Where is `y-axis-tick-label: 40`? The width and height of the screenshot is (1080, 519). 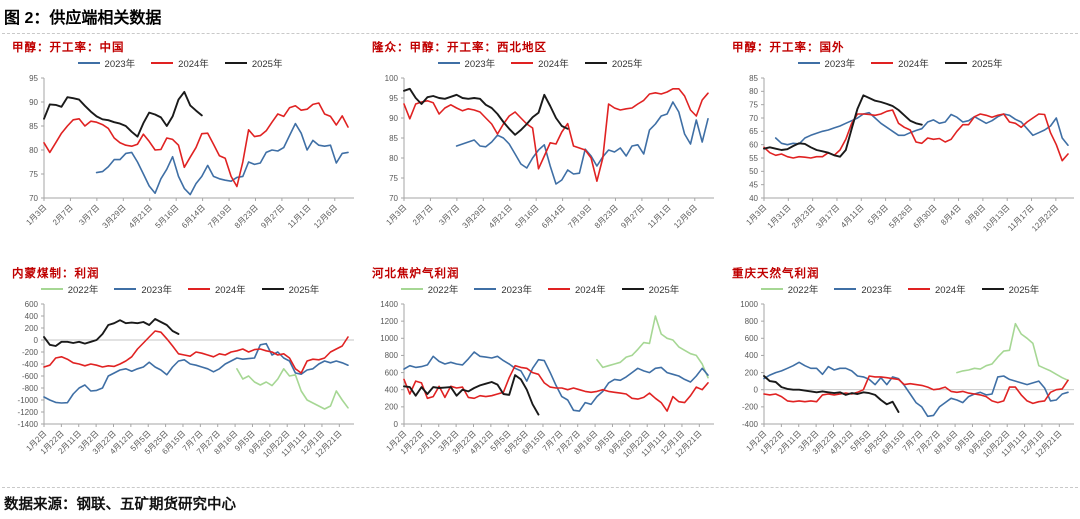 y-axis-tick-label: 40 is located at coordinates (753, 198).